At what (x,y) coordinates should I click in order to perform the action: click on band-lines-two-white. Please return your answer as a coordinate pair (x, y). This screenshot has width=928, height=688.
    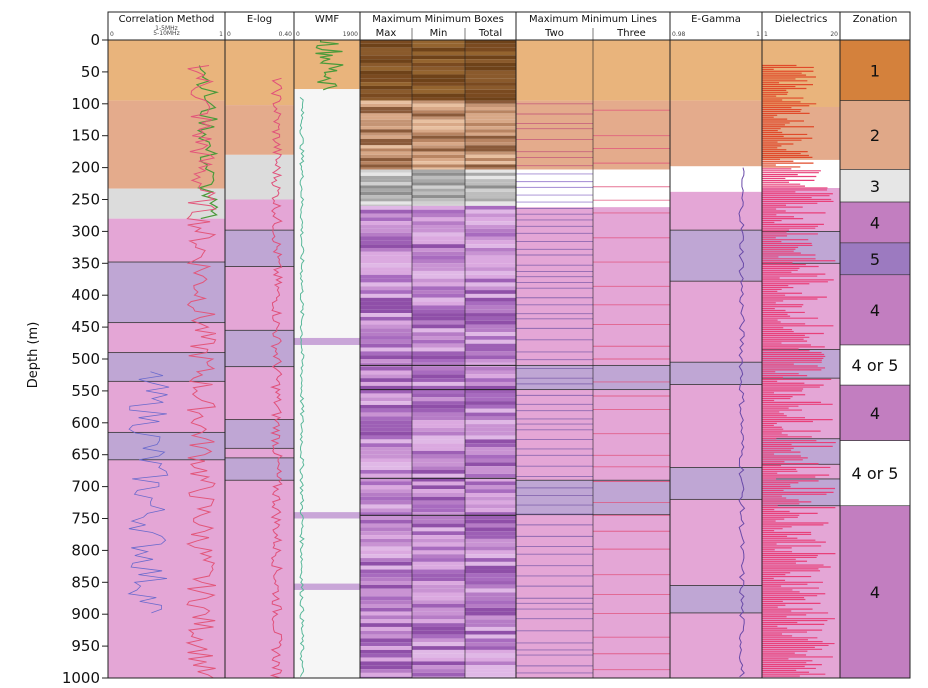
    Looking at the image, I should click on (554, 188).